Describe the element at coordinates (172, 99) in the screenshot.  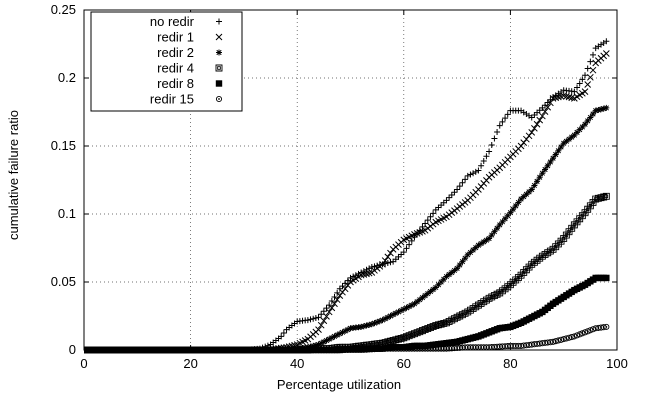
I see `legend-label: redir 15` at that location.